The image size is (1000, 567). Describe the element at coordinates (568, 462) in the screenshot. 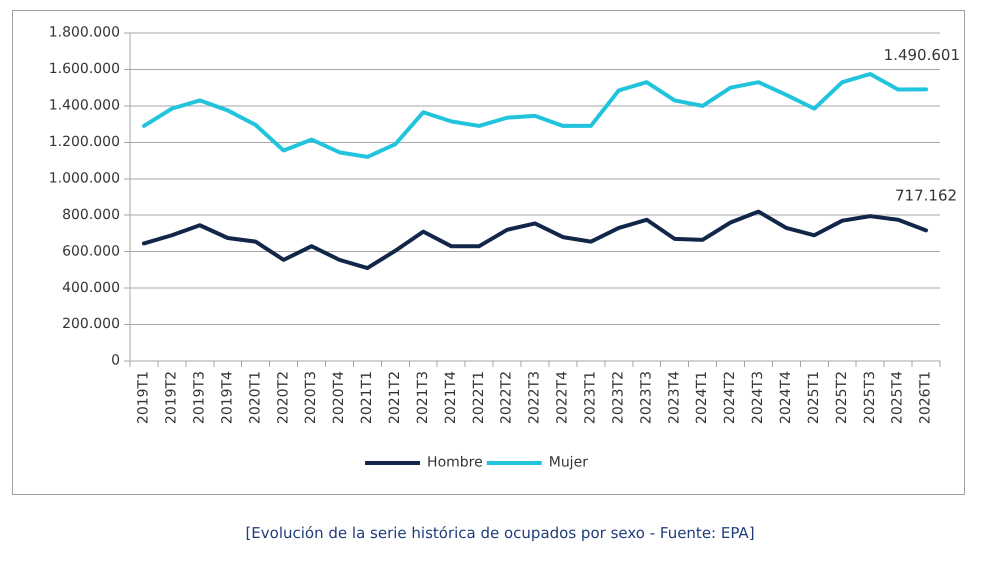

I see `legend-label: Mujer` at that location.